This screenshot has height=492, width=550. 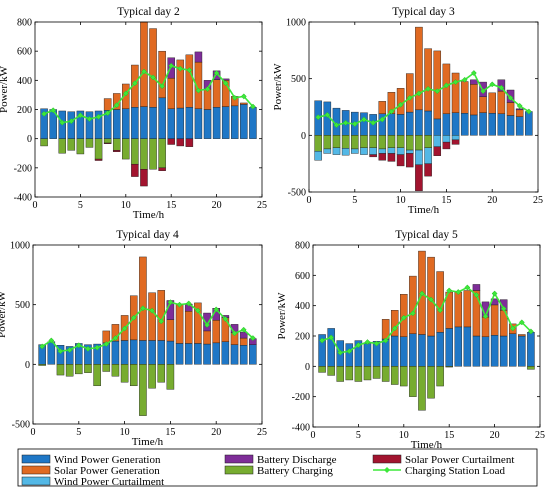 What do you see at coordinates (278, 87) in the screenshot?
I see `y-axis-label: Power/kW` at bounding box center [278, 87].